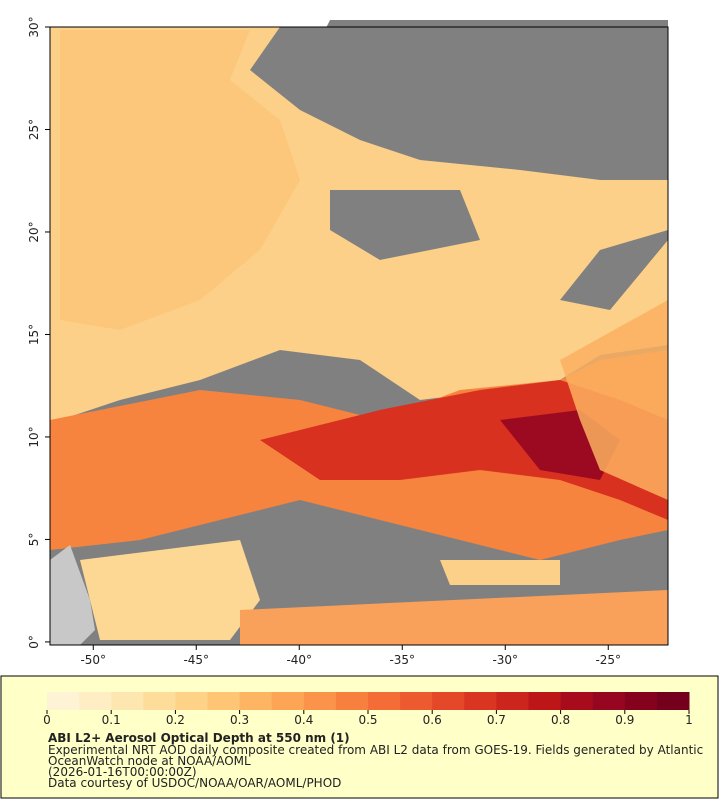 This screenshot has width=720, height=804. Describe the element at coordinates (111, 720) in the screenshot. I see `colorbar-tick-label: 0.1` at that location.